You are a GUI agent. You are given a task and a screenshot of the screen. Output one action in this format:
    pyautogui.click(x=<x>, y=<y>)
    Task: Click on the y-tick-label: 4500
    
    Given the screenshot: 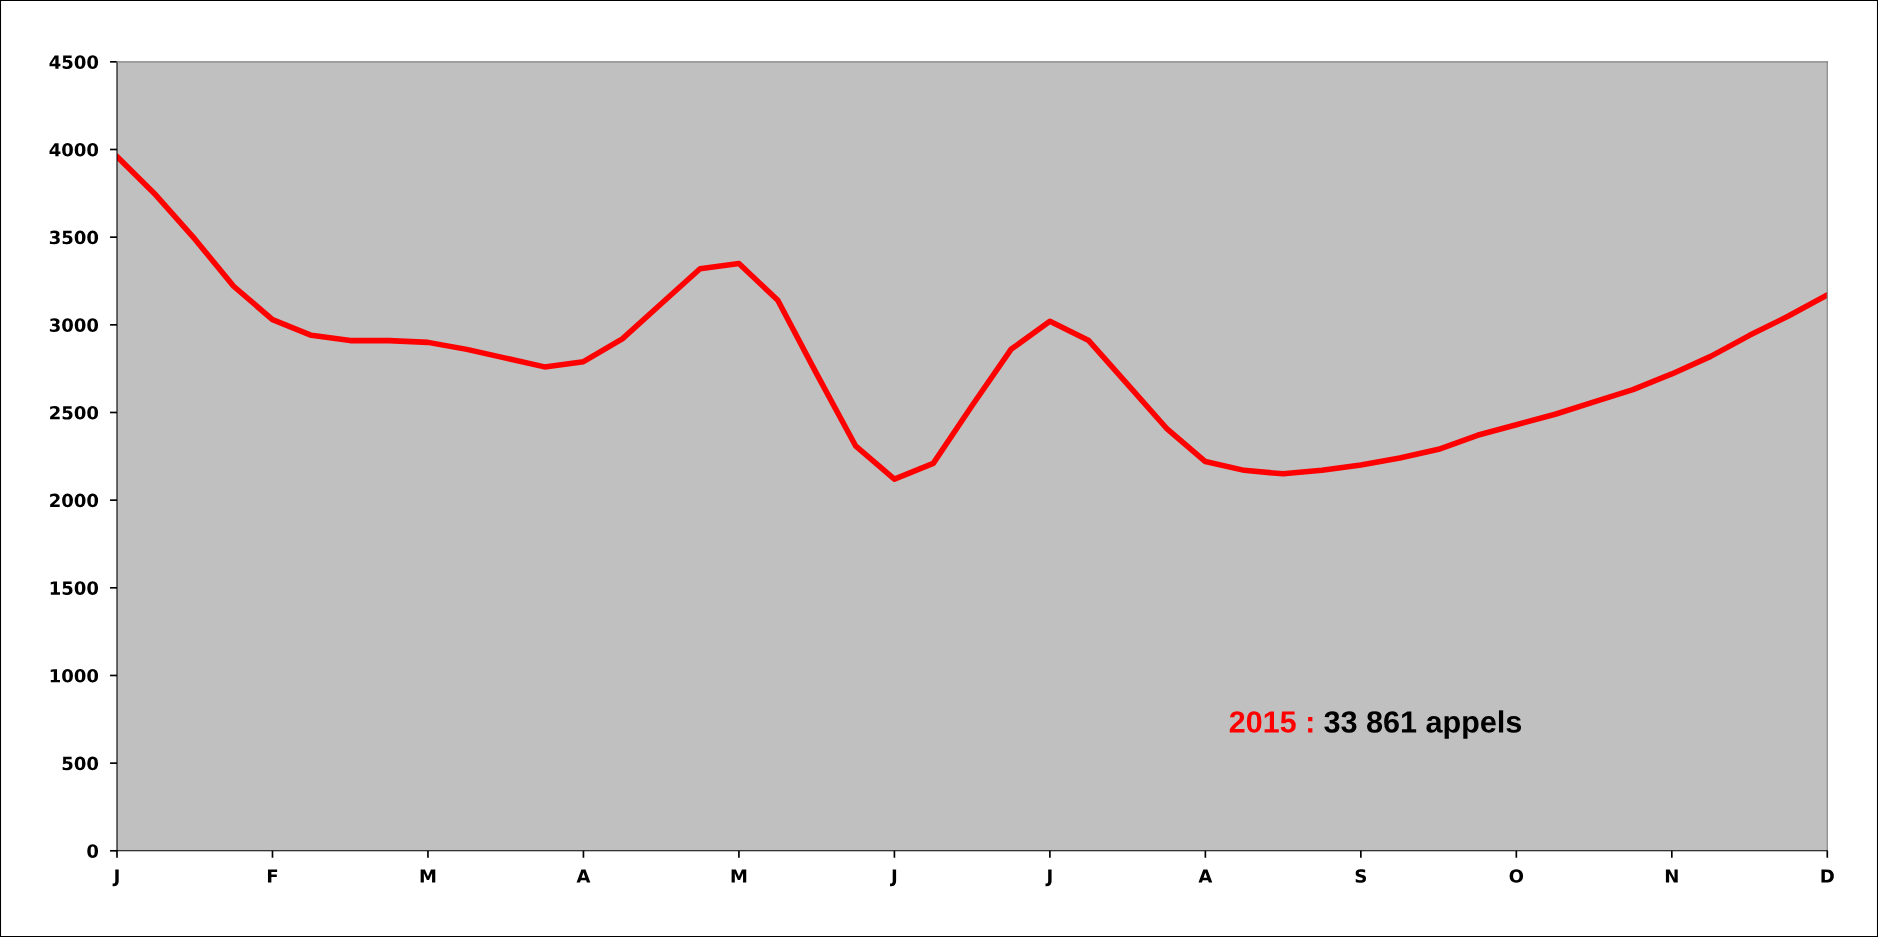 What is the action you would take?
    pyautogui.click(x=74, y=62)
    